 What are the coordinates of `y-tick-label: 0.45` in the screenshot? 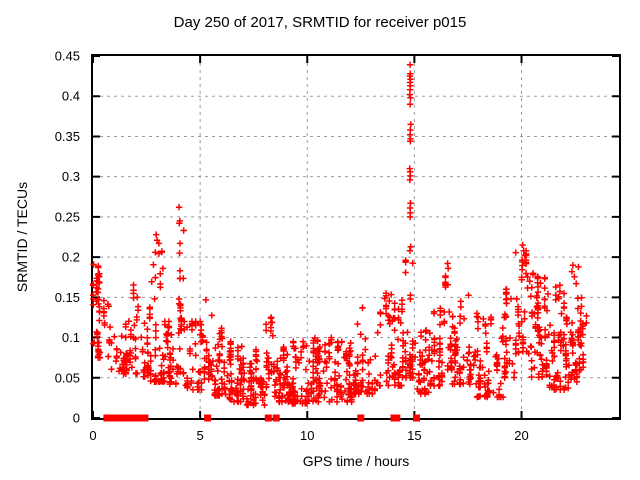 It's located at (67, 56).